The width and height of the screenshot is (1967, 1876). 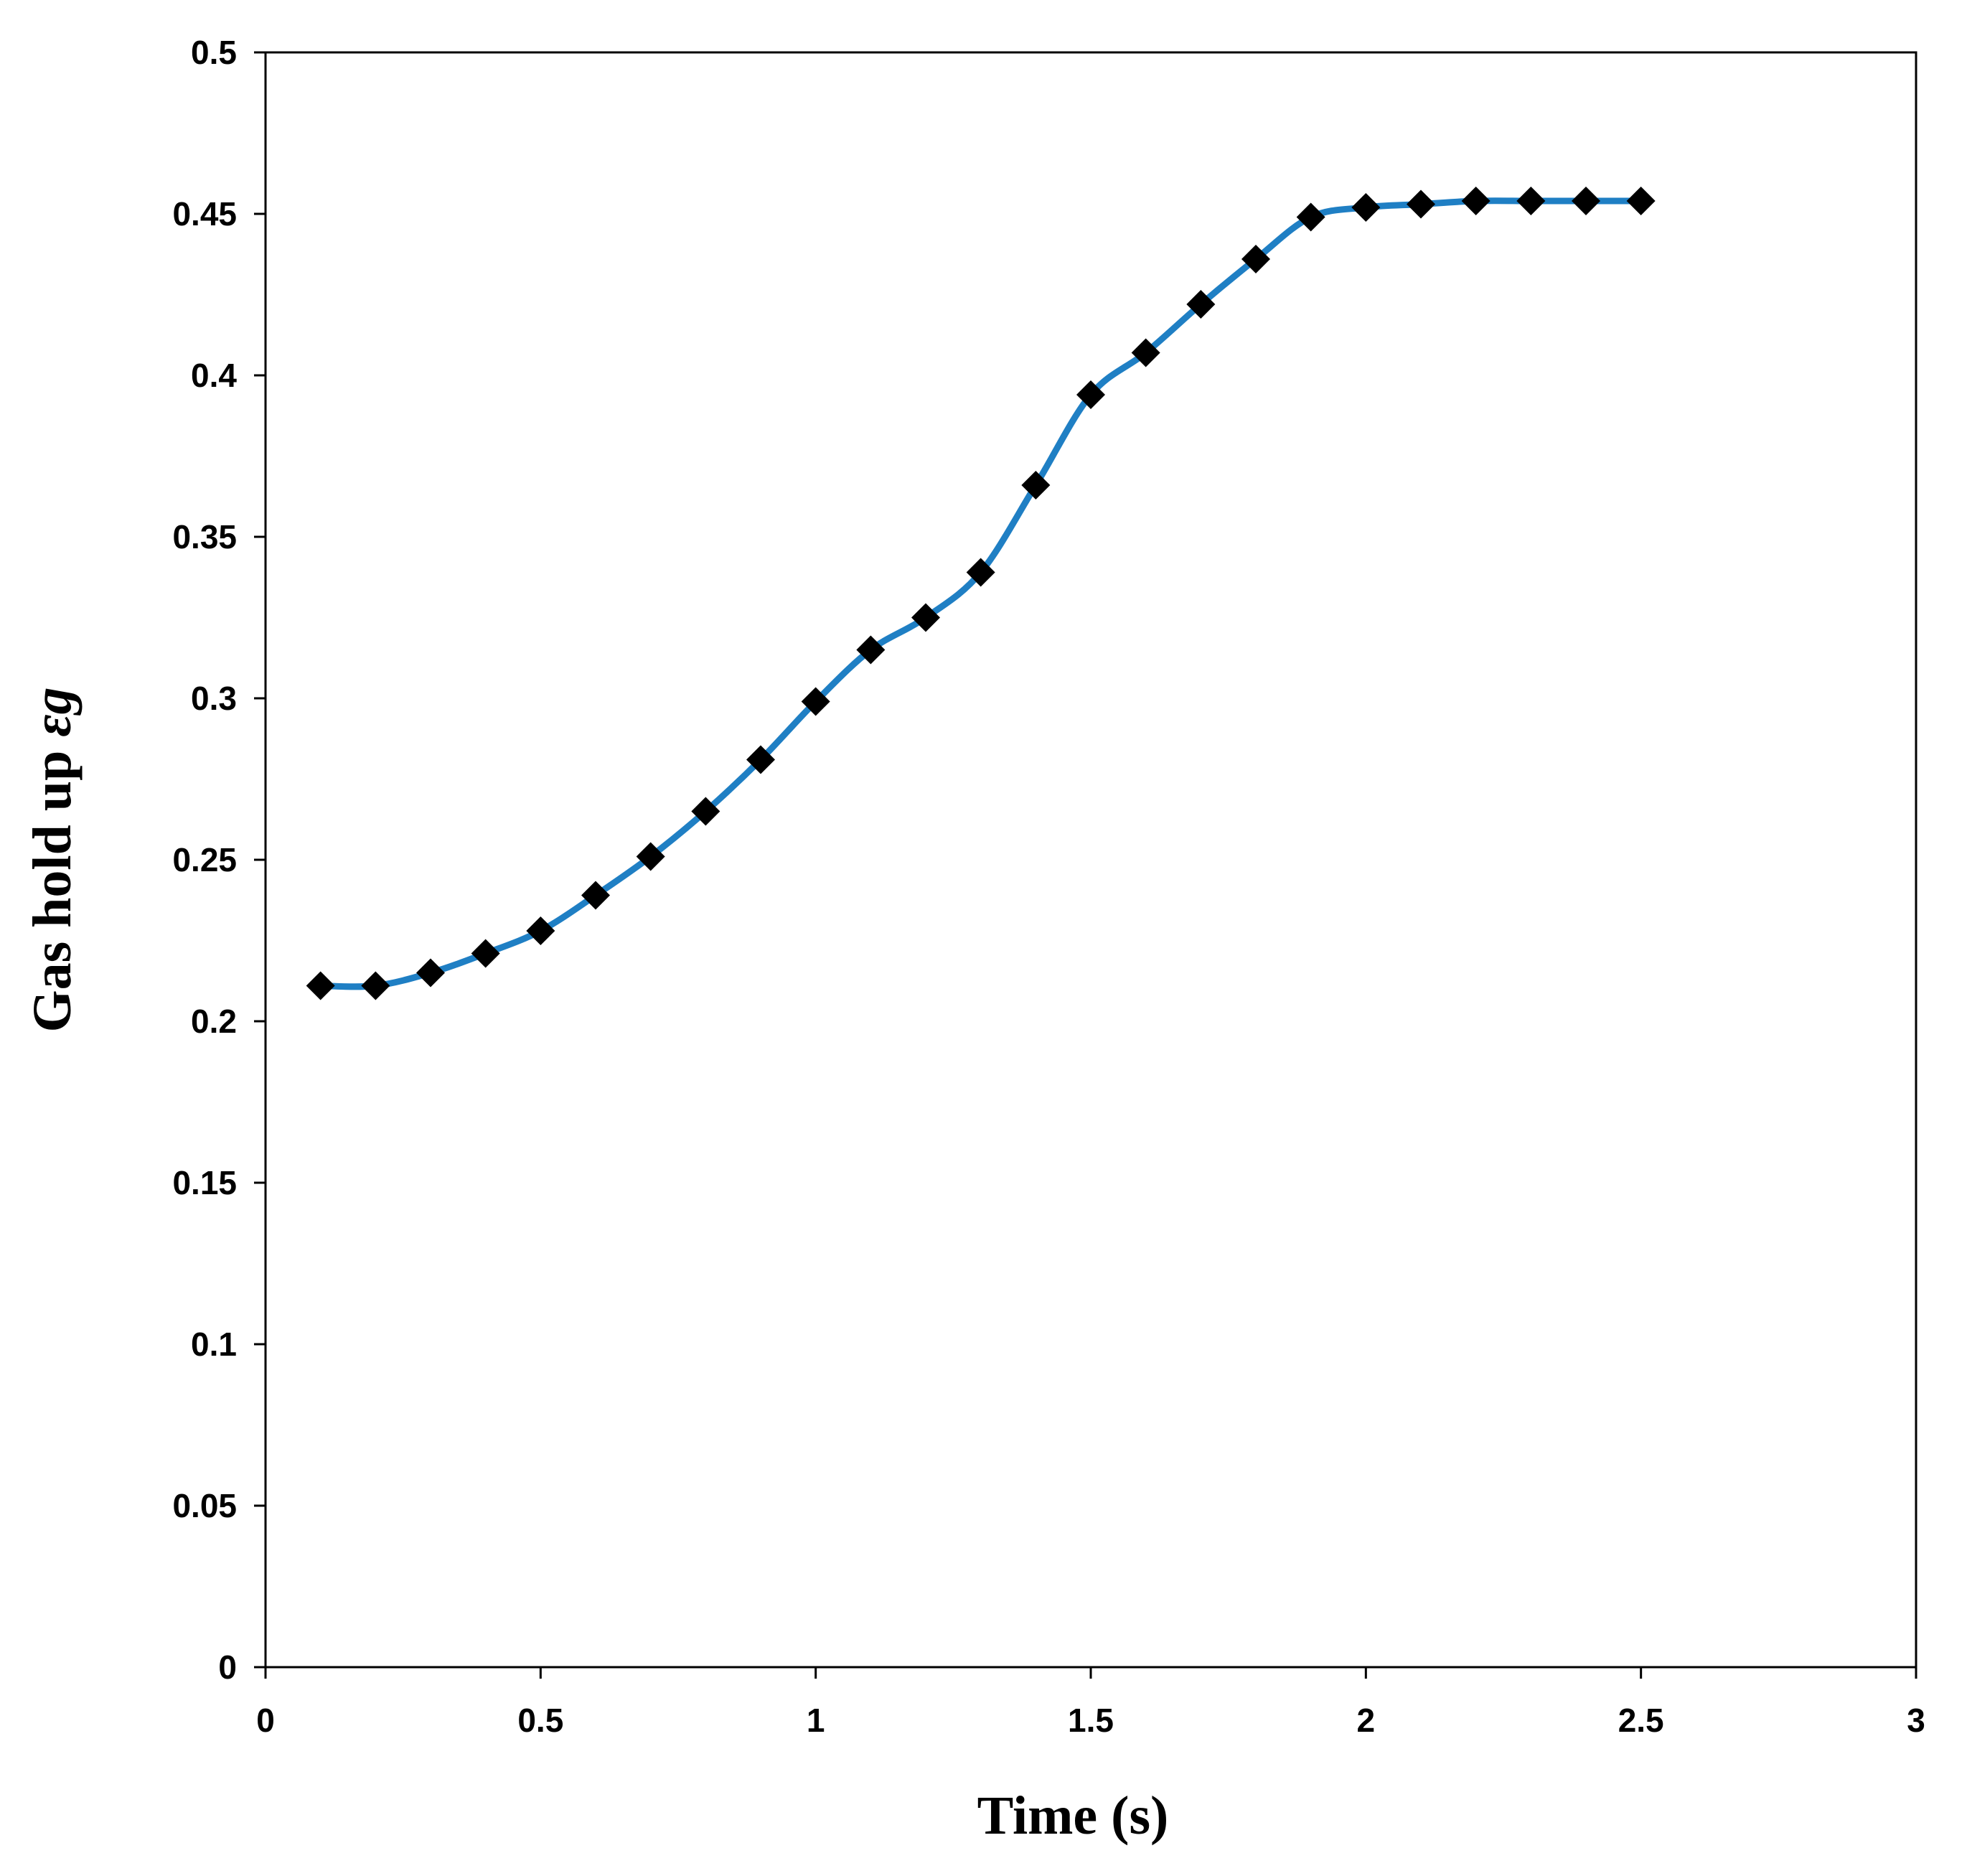 I want to click on y-tick-label: 0.05, so click(x=204, y=1505).